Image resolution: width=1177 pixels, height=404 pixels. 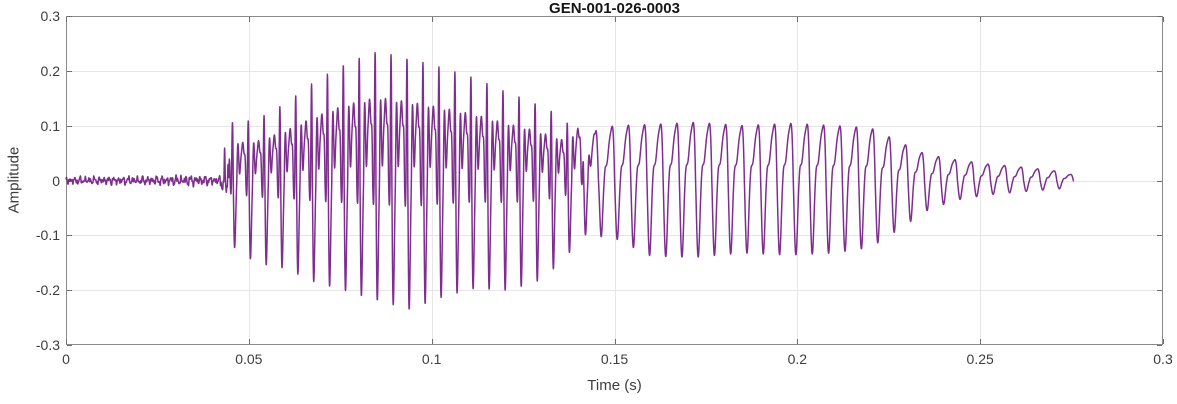 I want to click on x-tick-label: 0, so click(x=66, y=359).